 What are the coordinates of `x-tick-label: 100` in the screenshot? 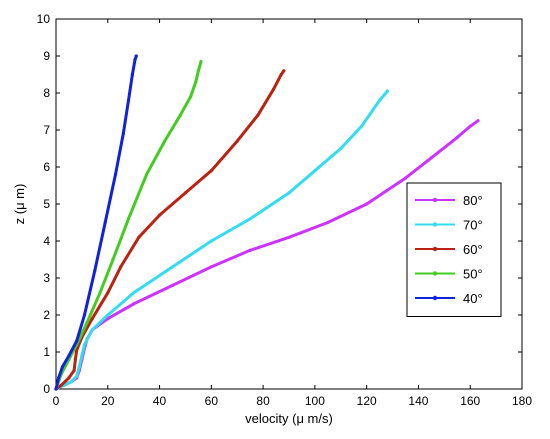 It's located at (315, 401).